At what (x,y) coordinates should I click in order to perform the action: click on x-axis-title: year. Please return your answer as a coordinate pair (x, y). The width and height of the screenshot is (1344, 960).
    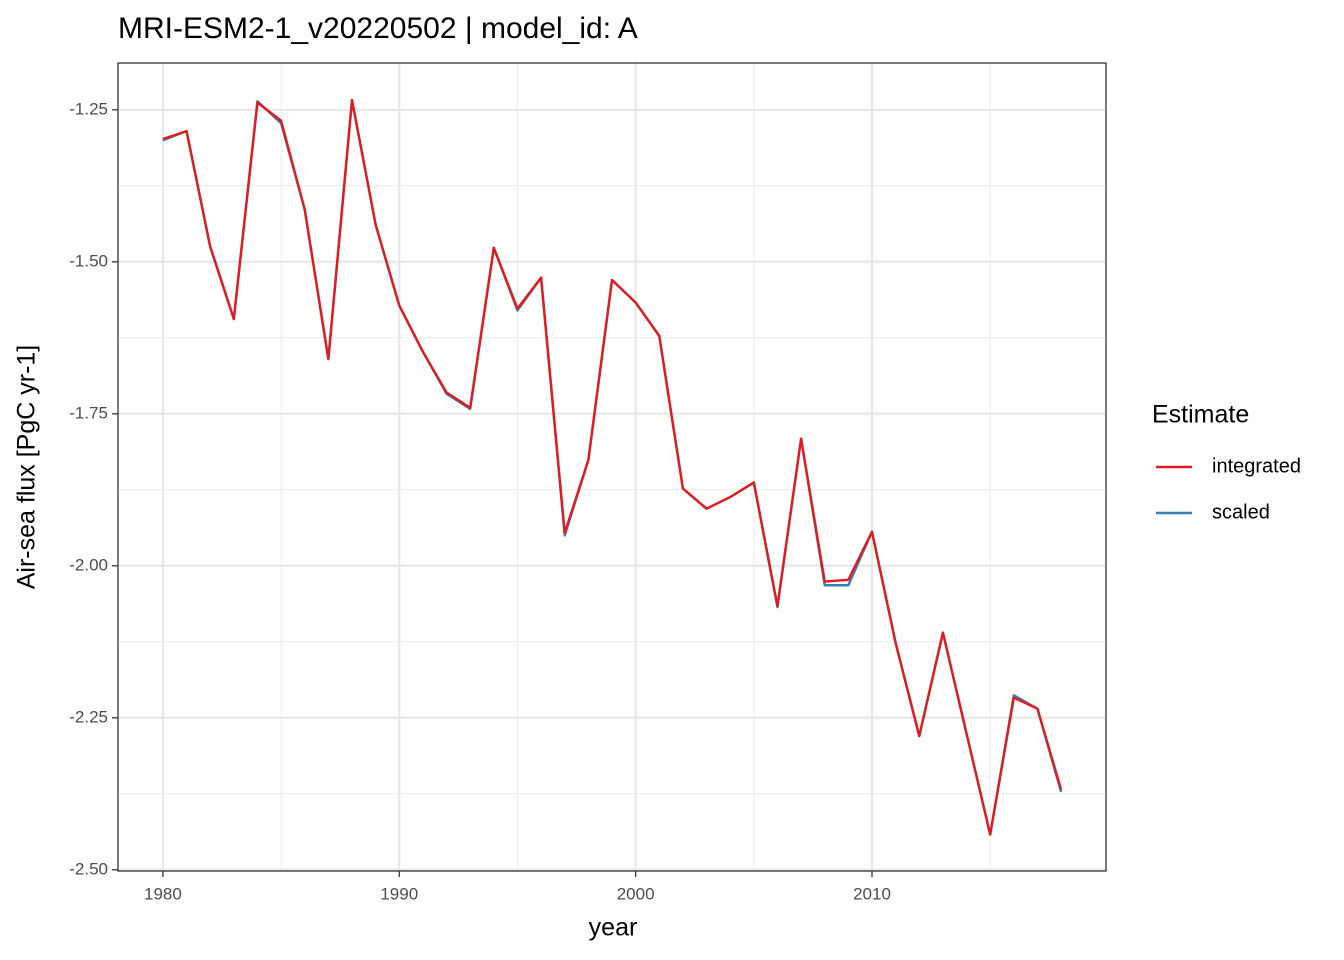
    Looking at the image, I should click on (613, 928).